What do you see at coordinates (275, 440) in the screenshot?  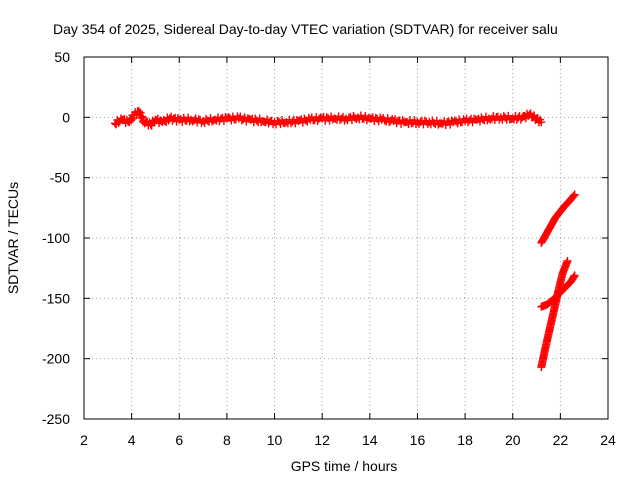 I see `x-tick-label: 10` at bounding box center [275, 440].